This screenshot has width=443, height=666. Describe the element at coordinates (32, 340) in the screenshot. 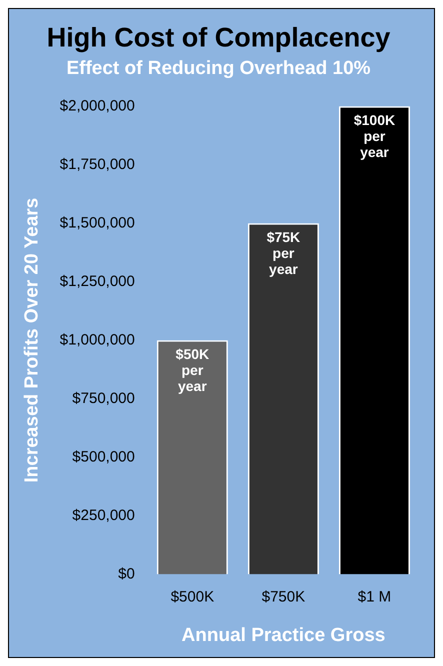

I see `y-axis-title: Increased Profits Over 20 Years` at that location.